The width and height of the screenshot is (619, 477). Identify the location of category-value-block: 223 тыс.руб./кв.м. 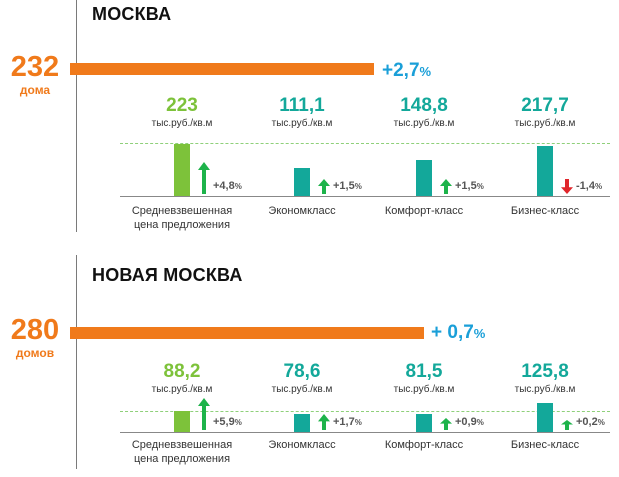
(182, 112).